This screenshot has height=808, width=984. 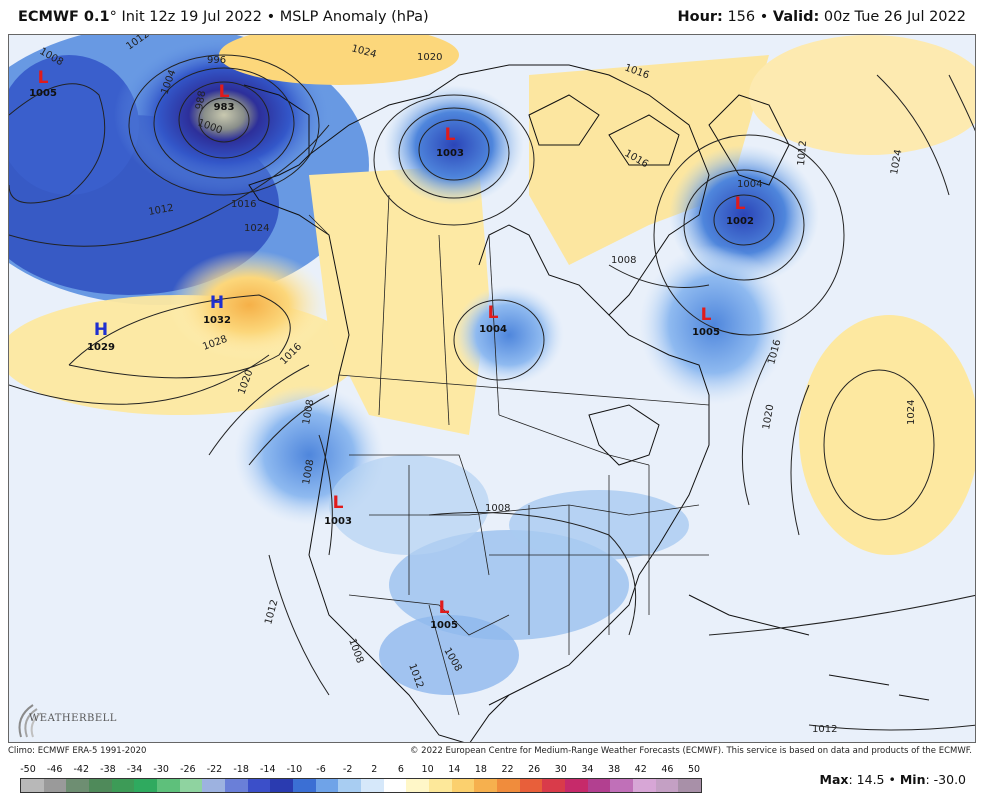 I want to click on colorbar-tick-label: -34, so click(x=134, y=769).